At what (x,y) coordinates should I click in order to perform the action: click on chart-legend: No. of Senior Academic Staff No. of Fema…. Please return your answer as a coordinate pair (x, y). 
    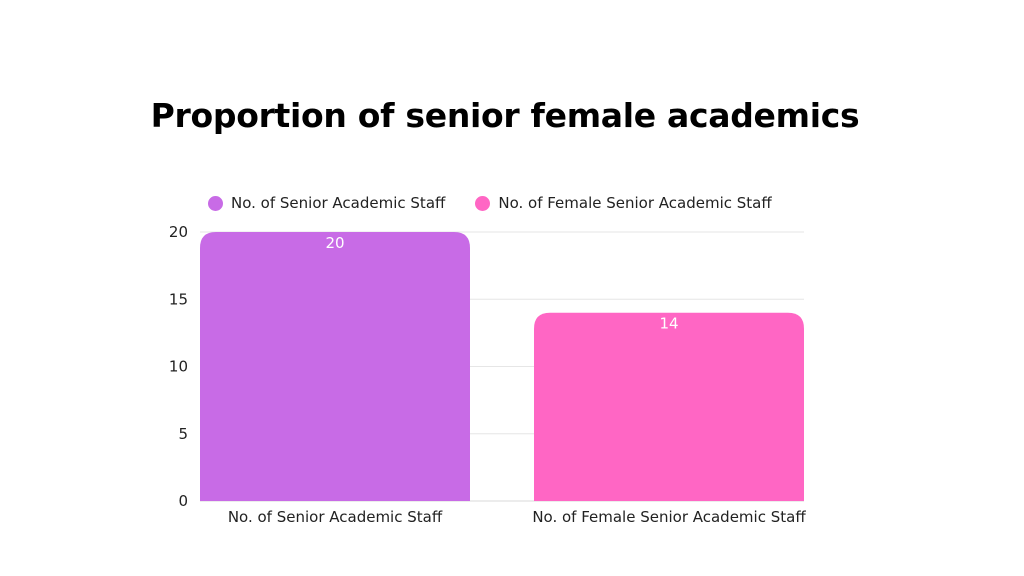
    Looking at the image, I should click on (505, 203).